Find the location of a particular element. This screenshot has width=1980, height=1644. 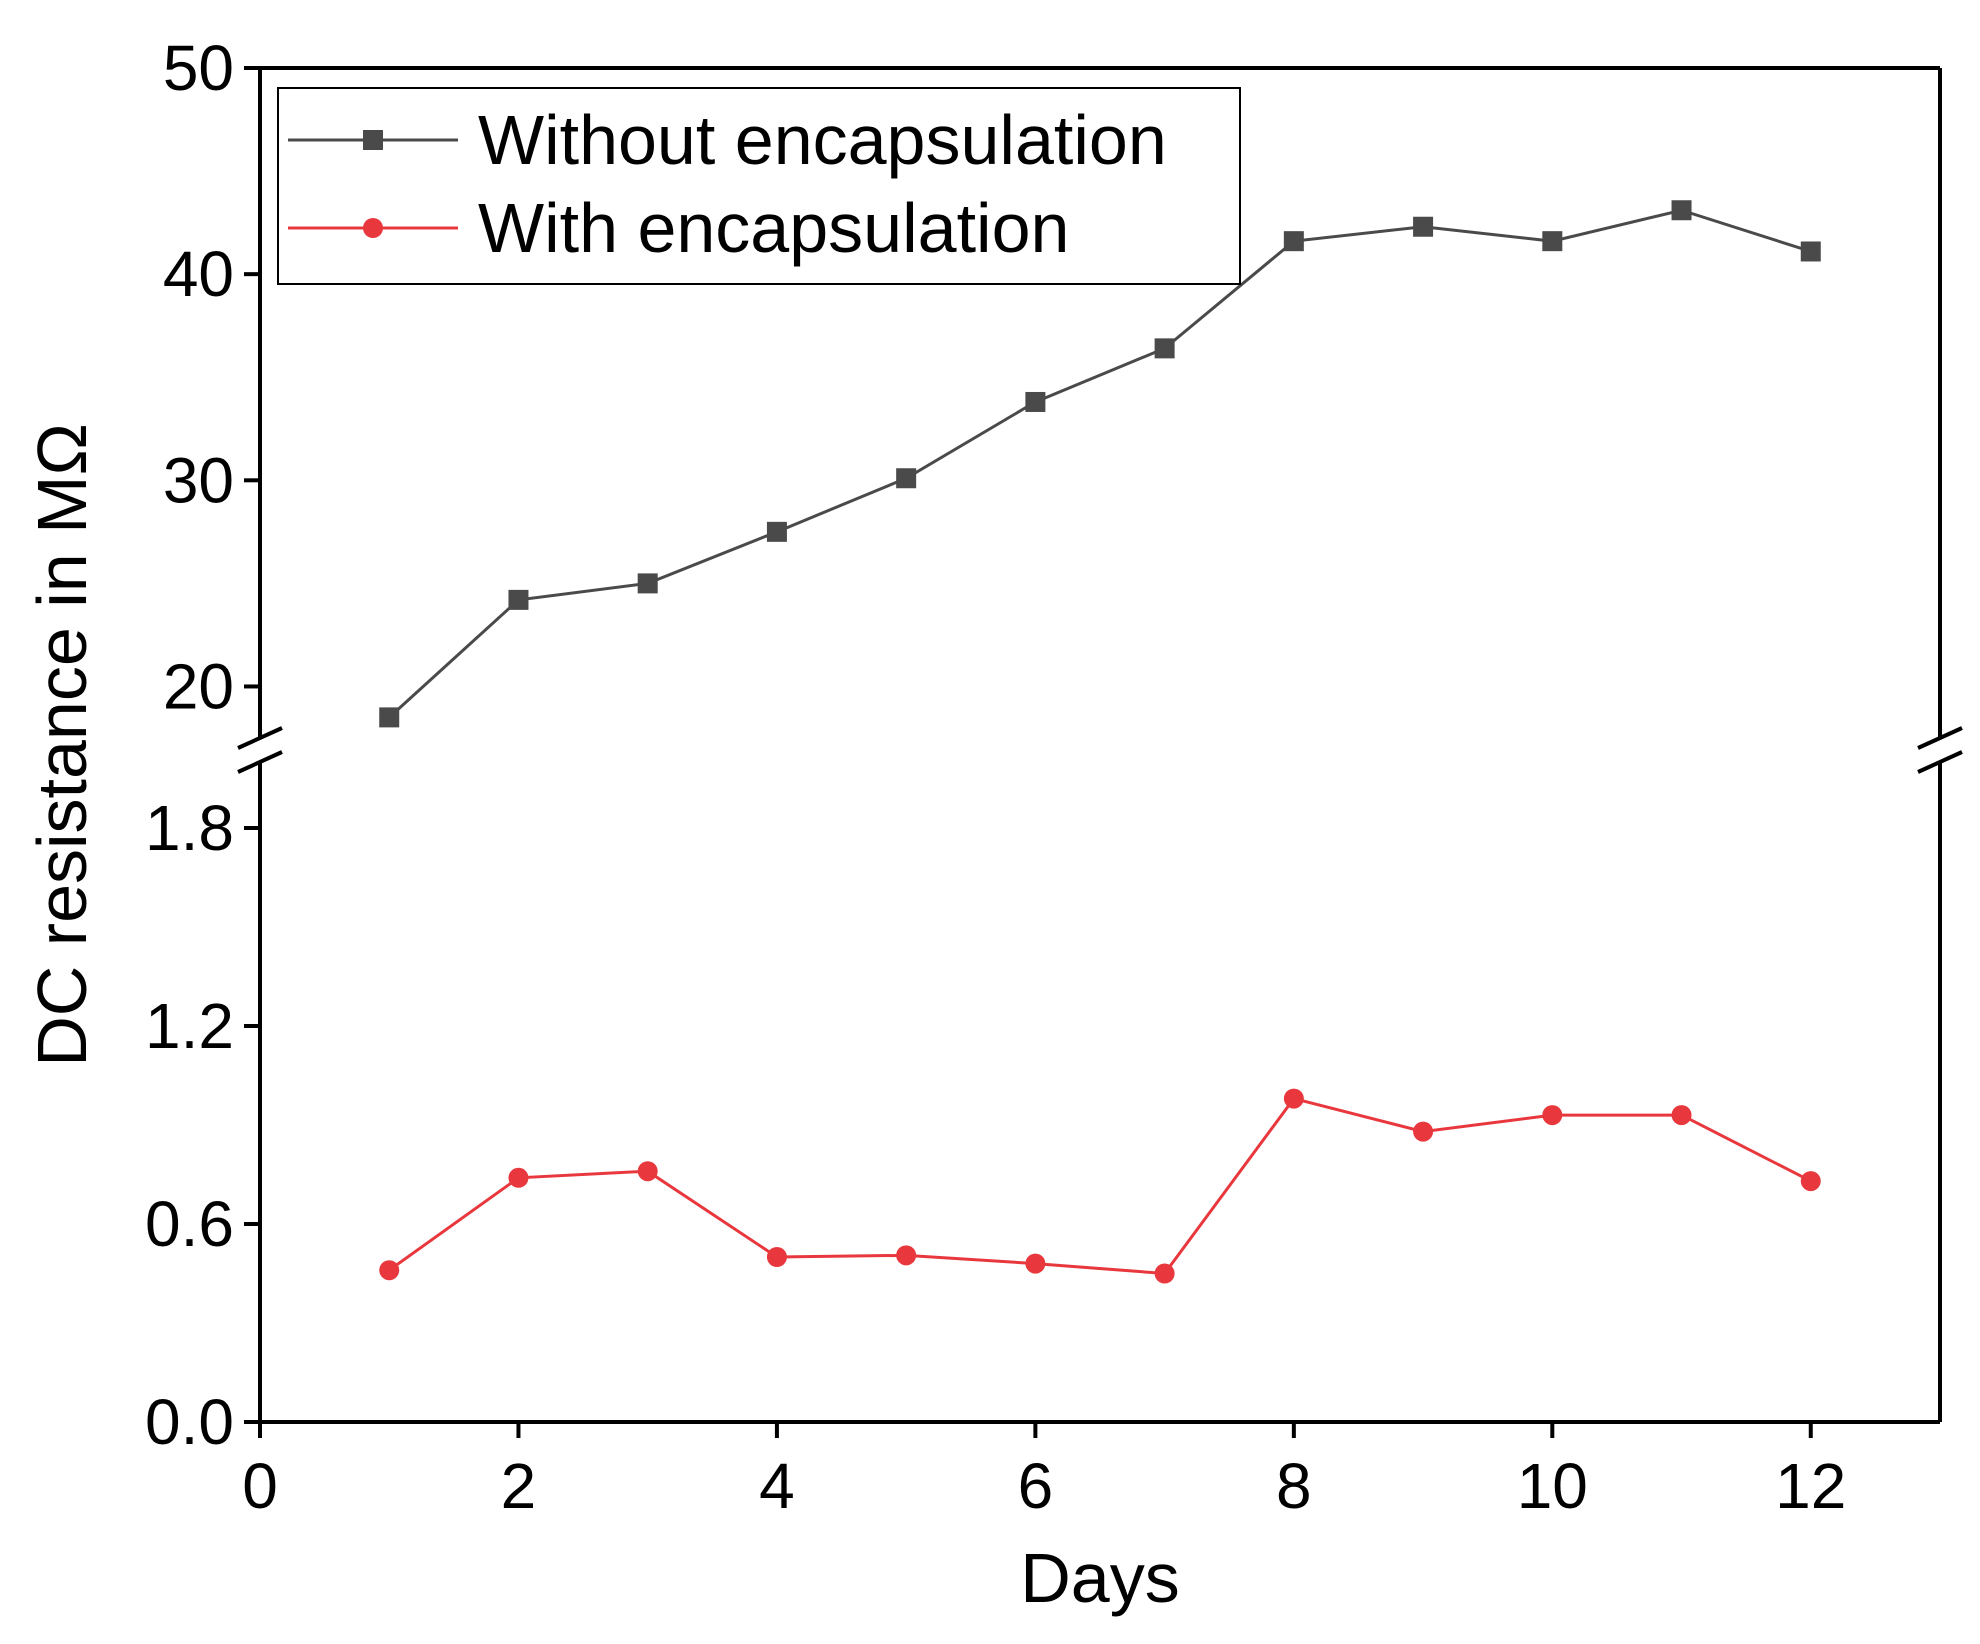

x-tick-label: 6 is located at coordinates (1036, 1486).